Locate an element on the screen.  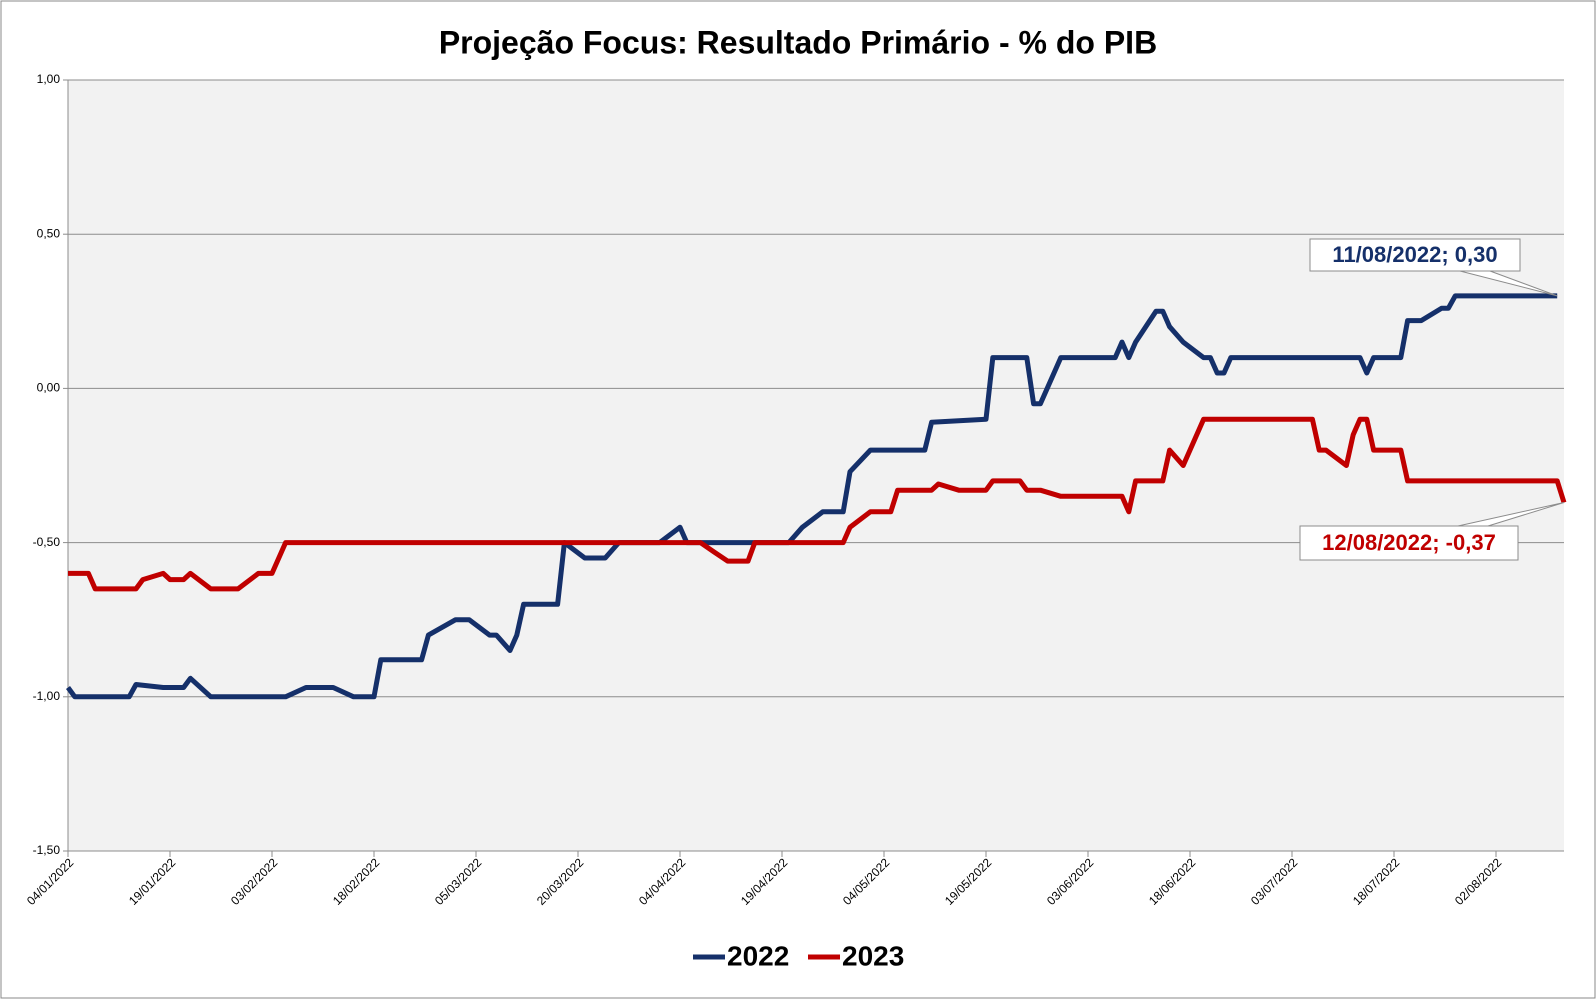
legend-label: 2022 is located at coordinates (758, 955).